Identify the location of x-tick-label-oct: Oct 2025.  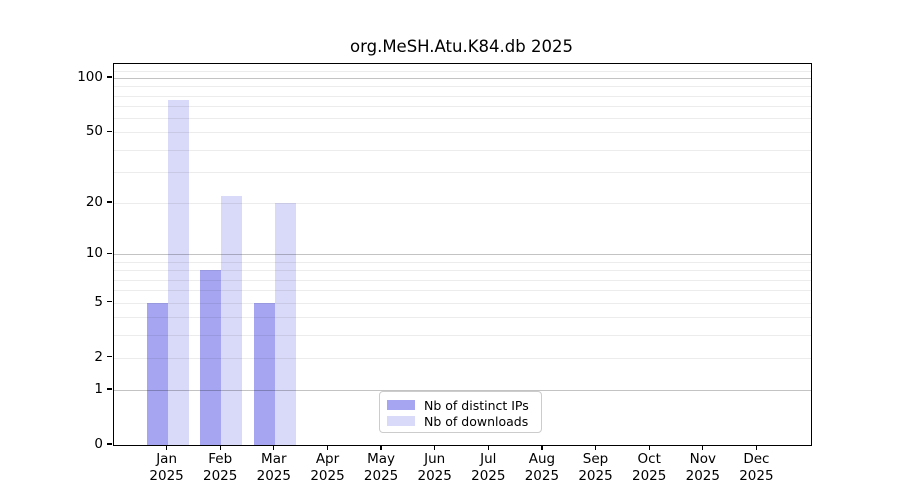
(649, 467).